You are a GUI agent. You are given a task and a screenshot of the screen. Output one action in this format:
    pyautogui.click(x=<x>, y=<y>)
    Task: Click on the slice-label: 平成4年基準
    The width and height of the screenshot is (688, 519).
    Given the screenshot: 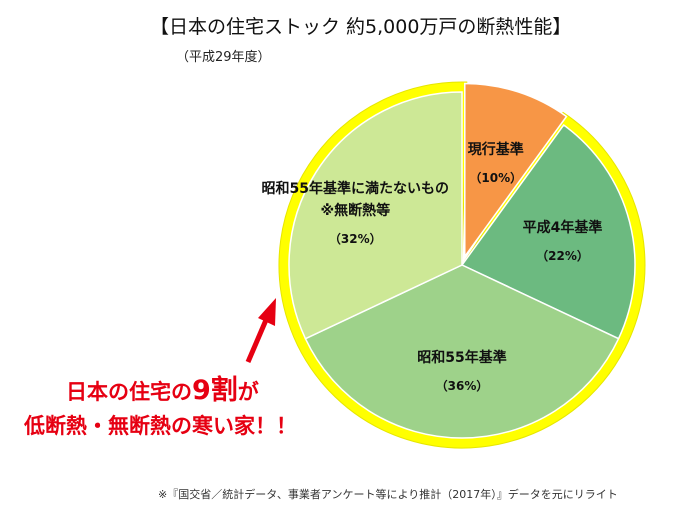 What is the action you would take?
    pyautogui.click(x=563, y=227)
    